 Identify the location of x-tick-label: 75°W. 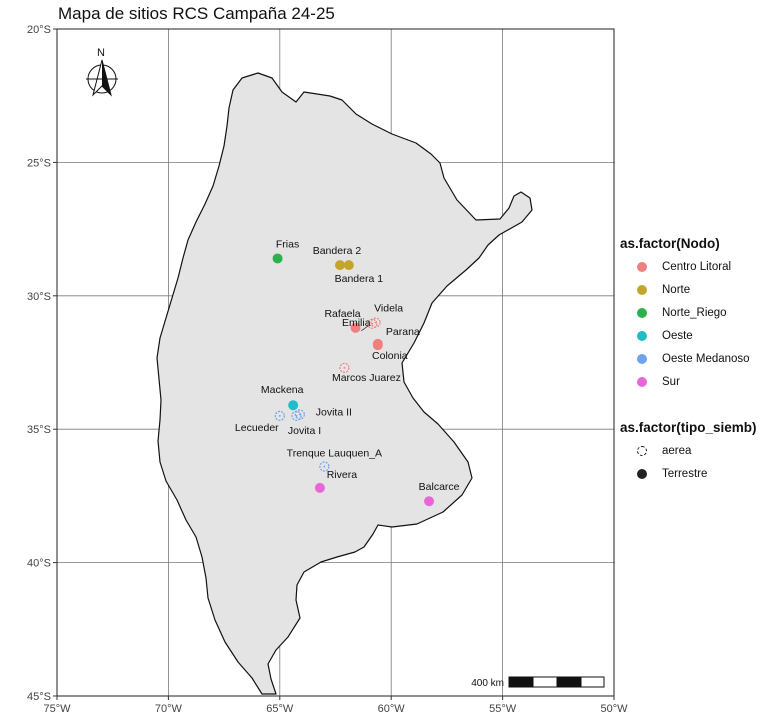
(57, 709).